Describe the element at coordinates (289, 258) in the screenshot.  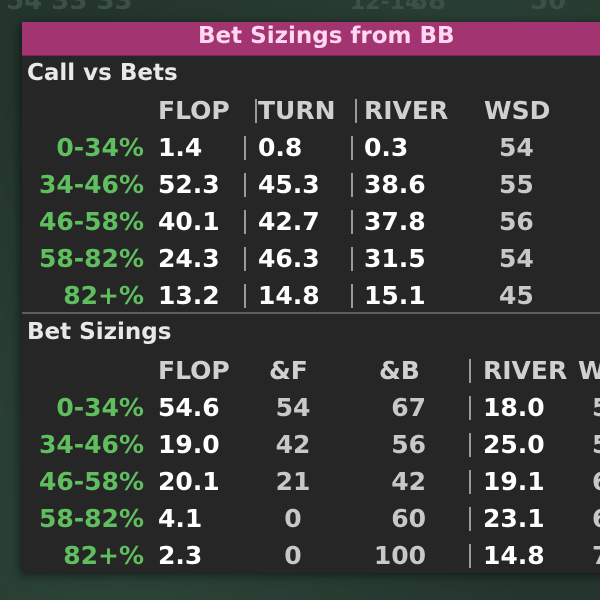
I see `turn-value: 46.3` at that location.